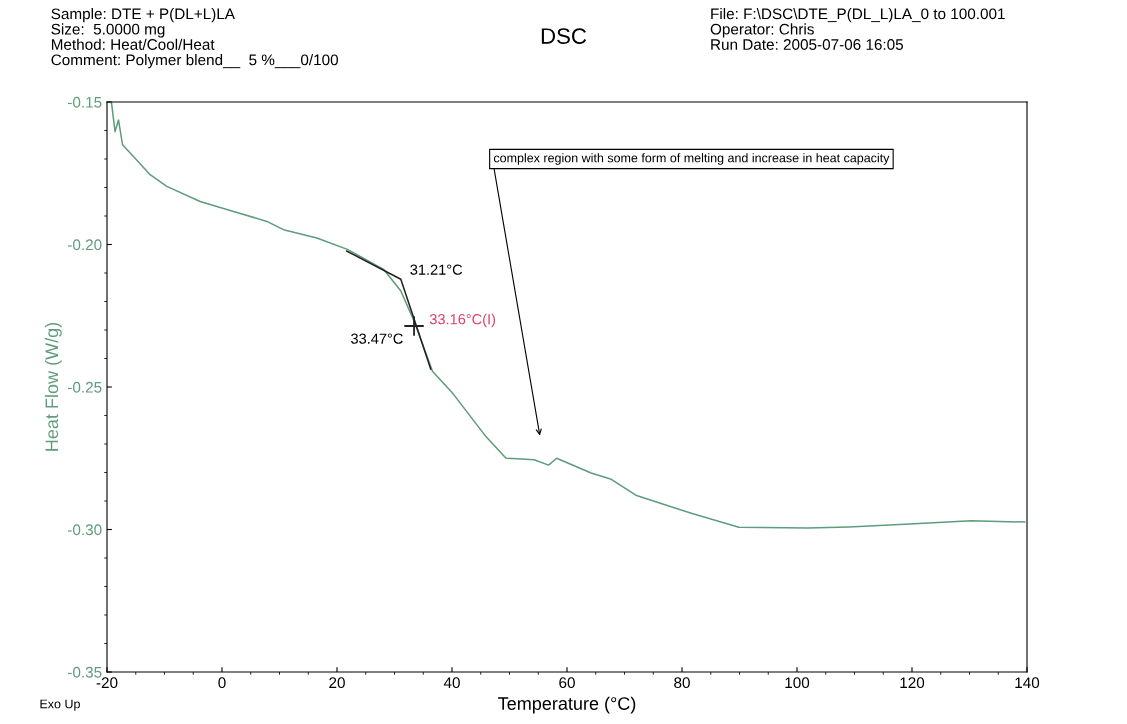 The image size is (1127, 724). I want to click on x-tick-label: 140, so click(1027, 683).